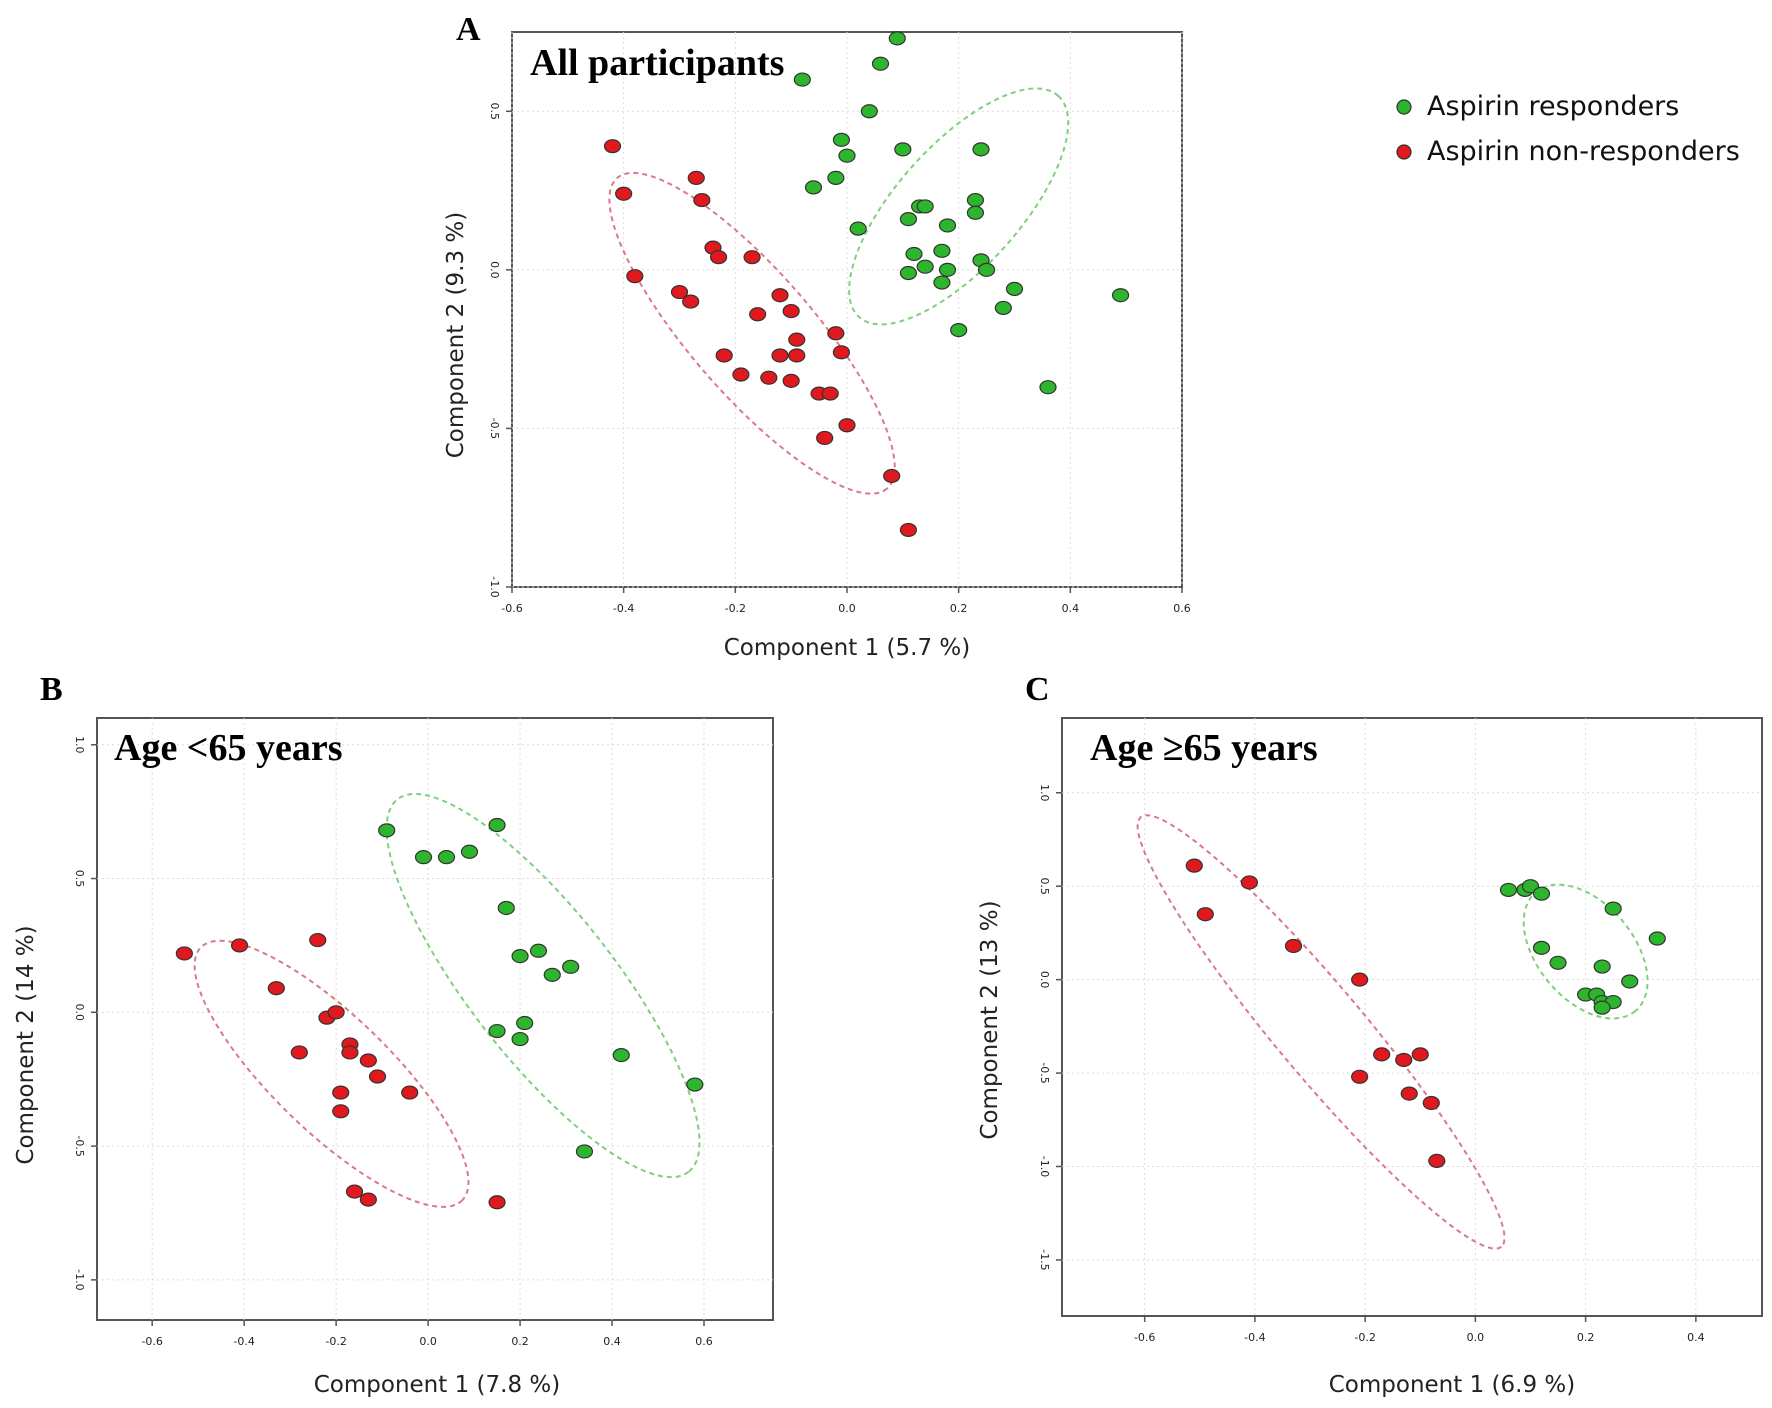 Image resolution: width=1772 pixels, height=1408 pixels. What do you see at coordinates (1037, 689) in the screenshot?
I see `panel-c-letter: C` at bounding box center [1037, 689].